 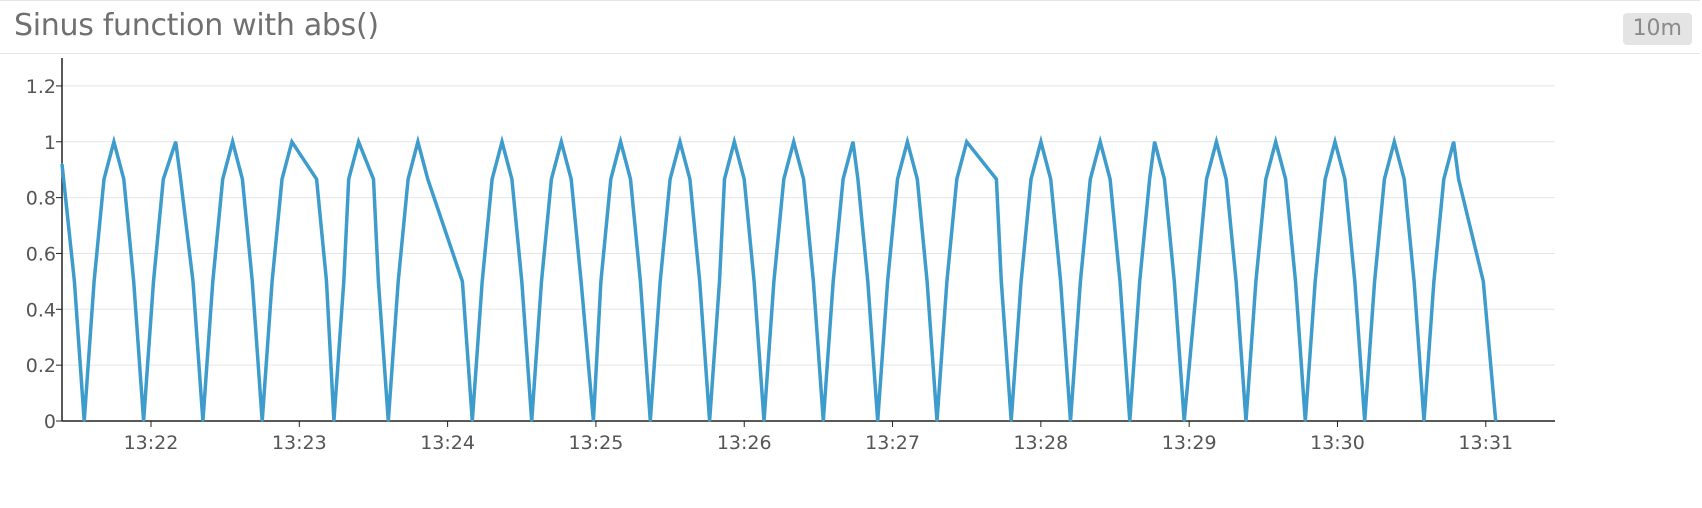 What do you see at coordinates (41, 254) in the screenshot?
I see `y-tick-label: 0.6` at bounding box center [41, 254].